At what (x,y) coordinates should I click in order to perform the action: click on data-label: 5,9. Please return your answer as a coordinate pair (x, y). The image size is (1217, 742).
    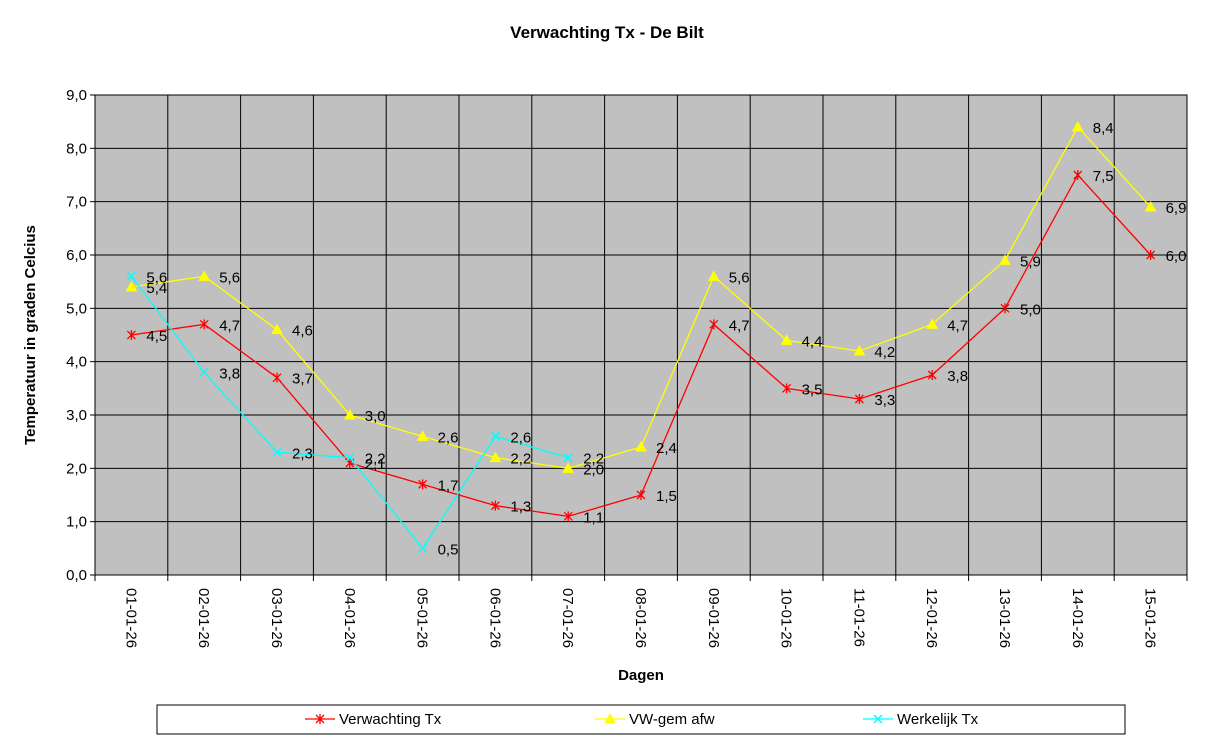
    Looking at the image, I should click on (1030, 261).